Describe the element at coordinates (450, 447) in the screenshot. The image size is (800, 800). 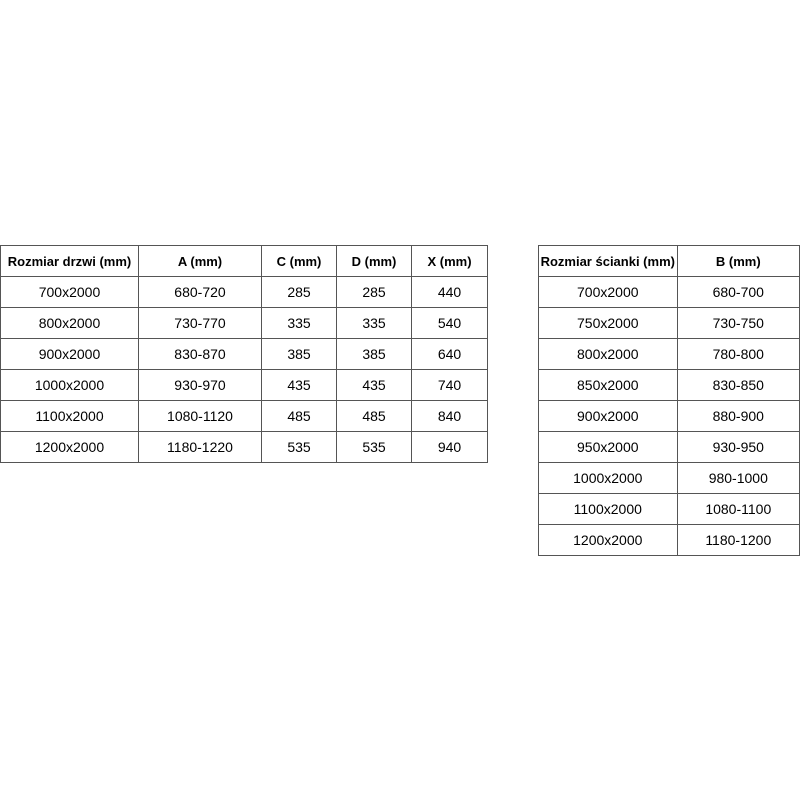
I see `table-cell: 940` at that location.